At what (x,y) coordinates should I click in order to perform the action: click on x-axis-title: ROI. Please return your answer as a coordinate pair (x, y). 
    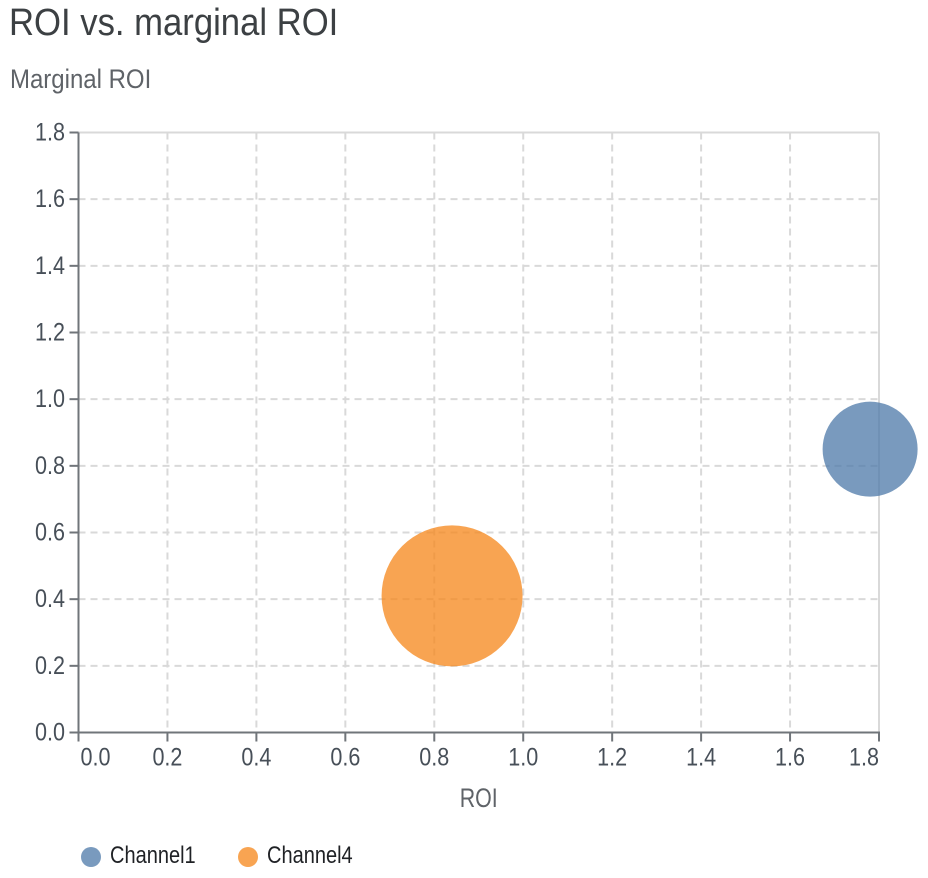
    Looking at the image, I should click on (479, 798).